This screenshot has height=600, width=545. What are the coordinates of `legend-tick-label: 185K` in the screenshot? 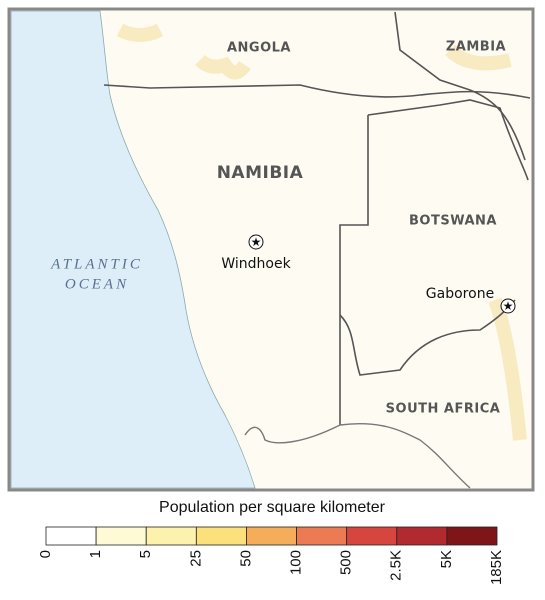 It's located at (496, 567).